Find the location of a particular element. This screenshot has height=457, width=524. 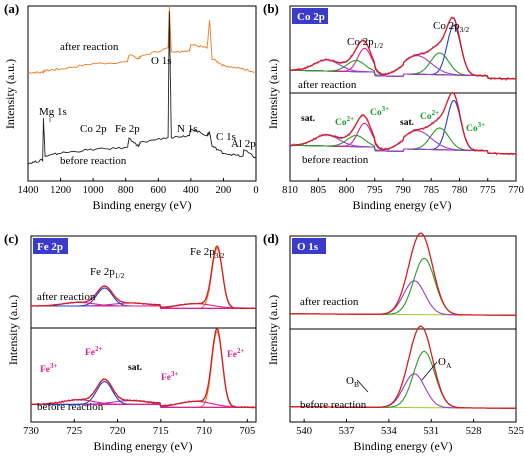

panel-b-title: Co 2p is located at coordinates (311, 17).